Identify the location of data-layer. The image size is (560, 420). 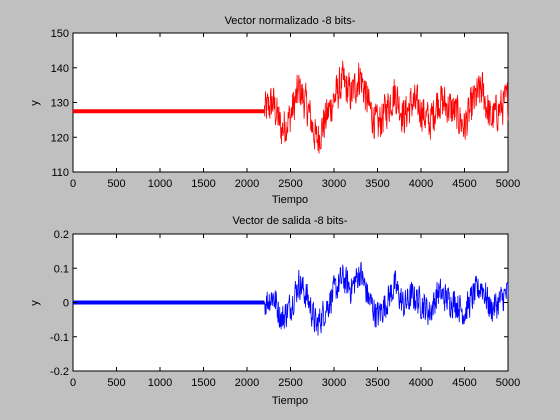
(291, 298).